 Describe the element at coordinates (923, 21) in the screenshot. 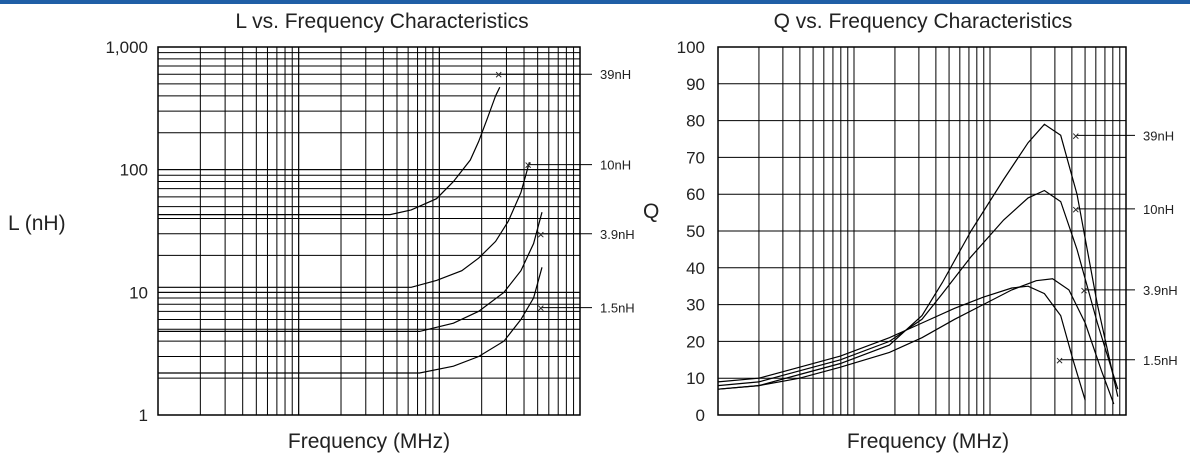

I see `q-chart-title: Q vs. Frequency Characteristics` at that location.